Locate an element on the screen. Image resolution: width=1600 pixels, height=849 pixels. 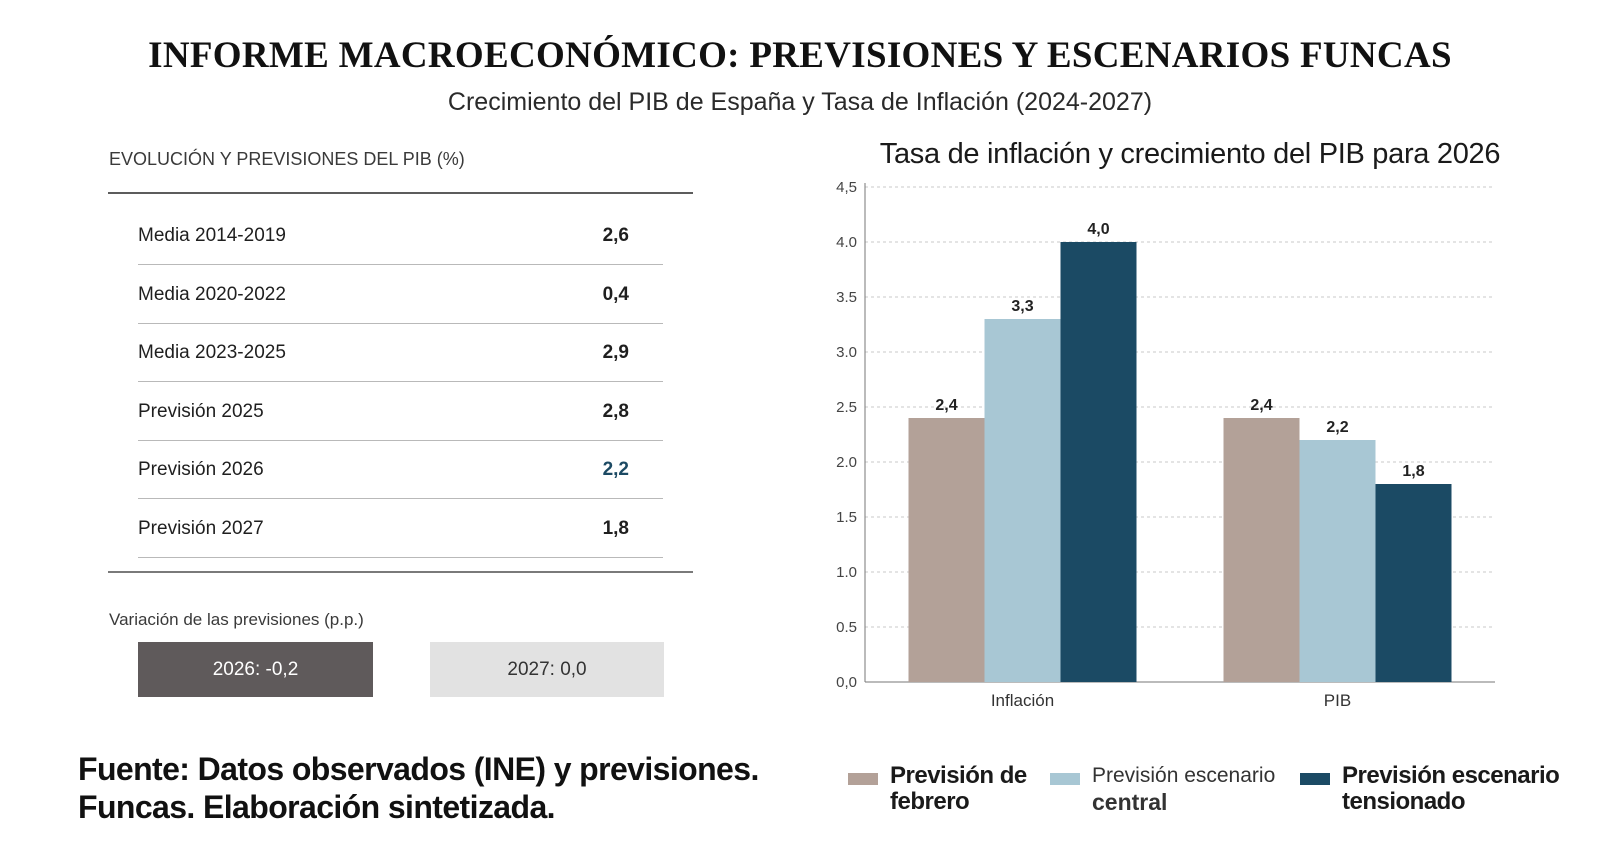
row-label: Previsión 2025 is located at coordinates (201, 411).